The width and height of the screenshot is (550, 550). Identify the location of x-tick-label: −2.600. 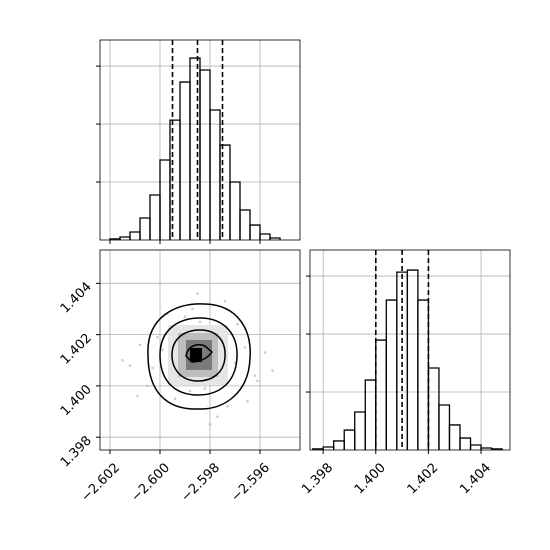
(150, 482).